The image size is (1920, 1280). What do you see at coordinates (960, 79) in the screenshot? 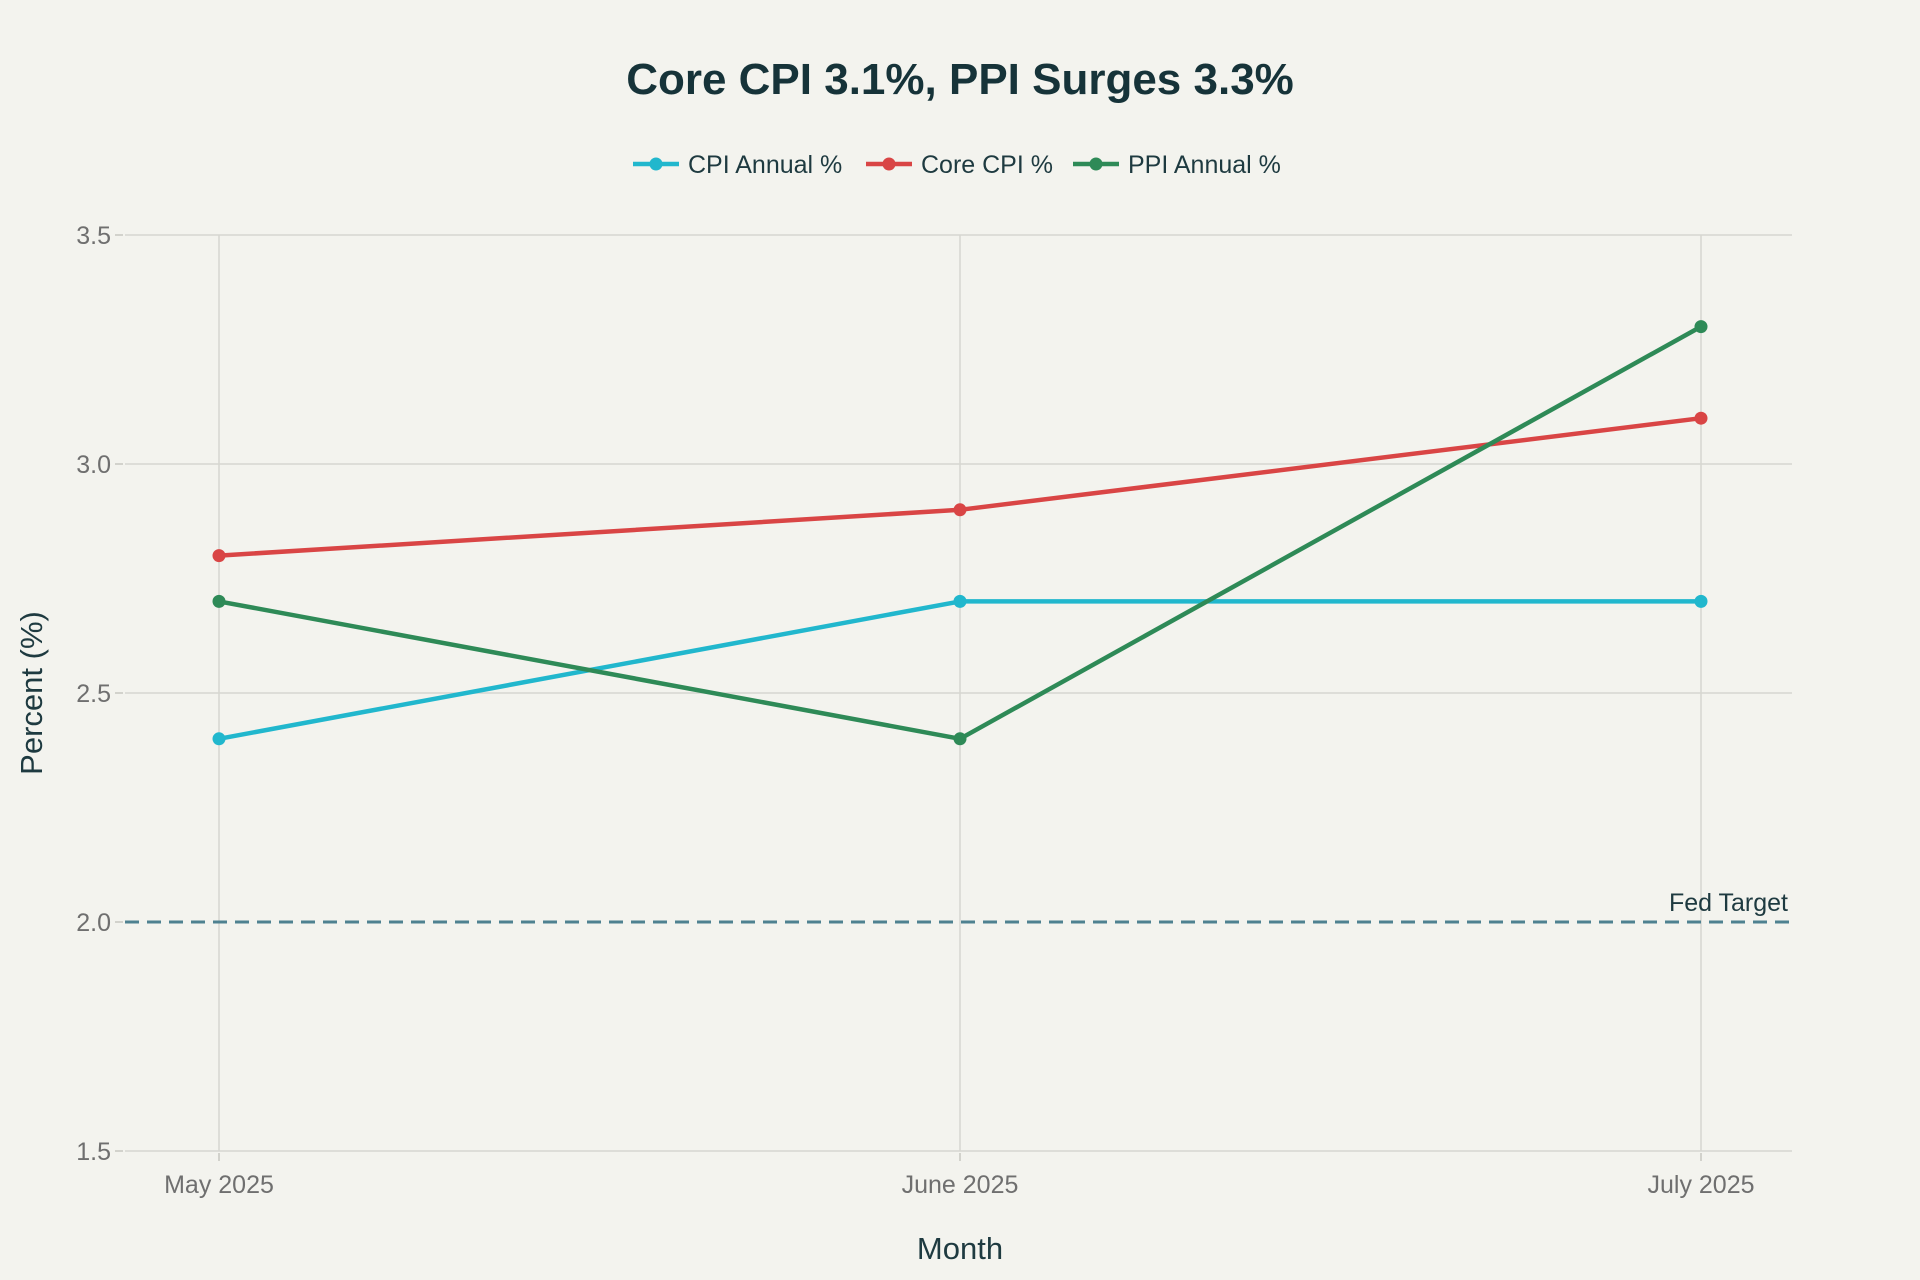
I see `chart-title: Core CPI 3.1%, PPI Surges 3.3%` at bounding box center [960, 79].